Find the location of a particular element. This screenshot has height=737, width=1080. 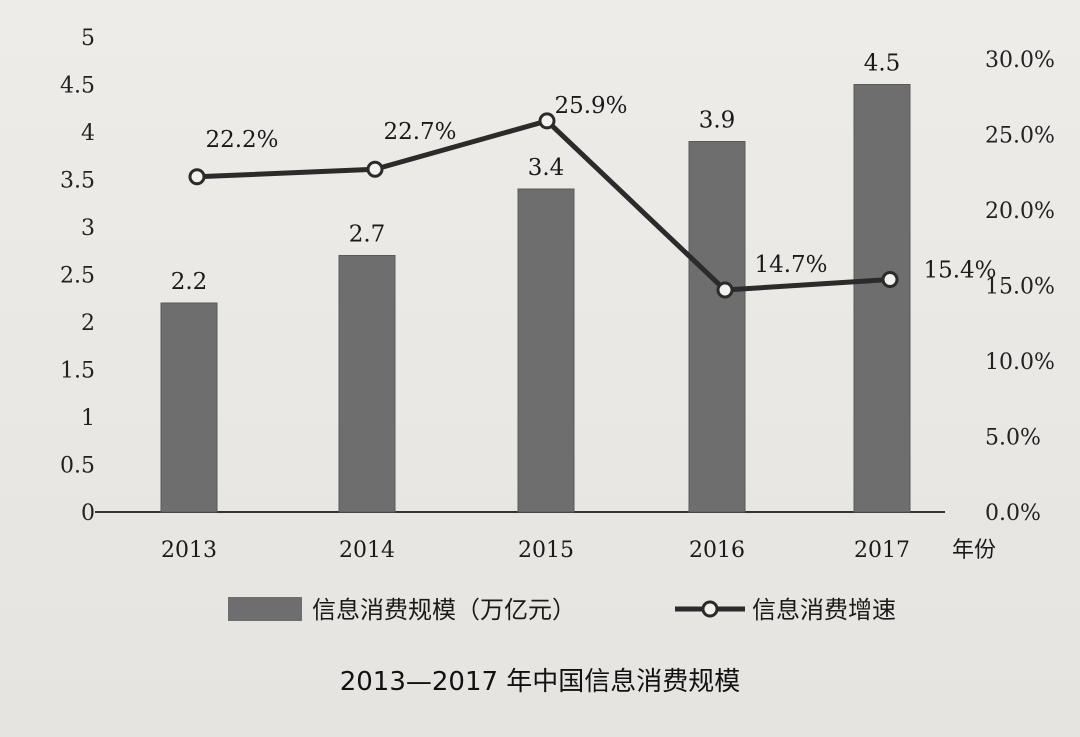

bar-value-label: 3.4 is located at coordinates (546, 168).